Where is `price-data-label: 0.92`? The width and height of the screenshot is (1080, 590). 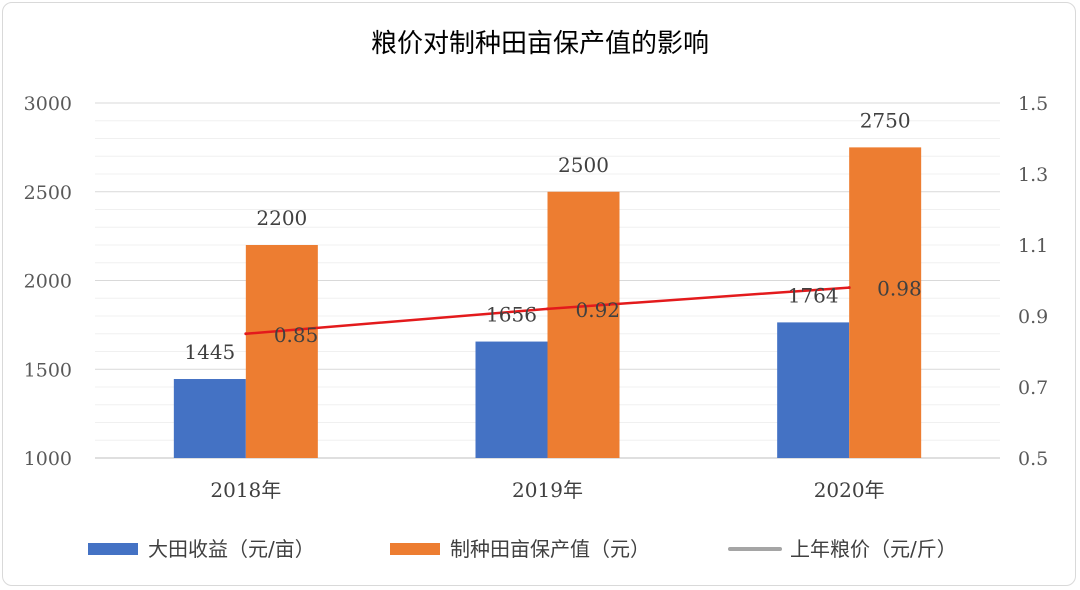 price-data-label: 0.92 is located at coordinates (598, 310).